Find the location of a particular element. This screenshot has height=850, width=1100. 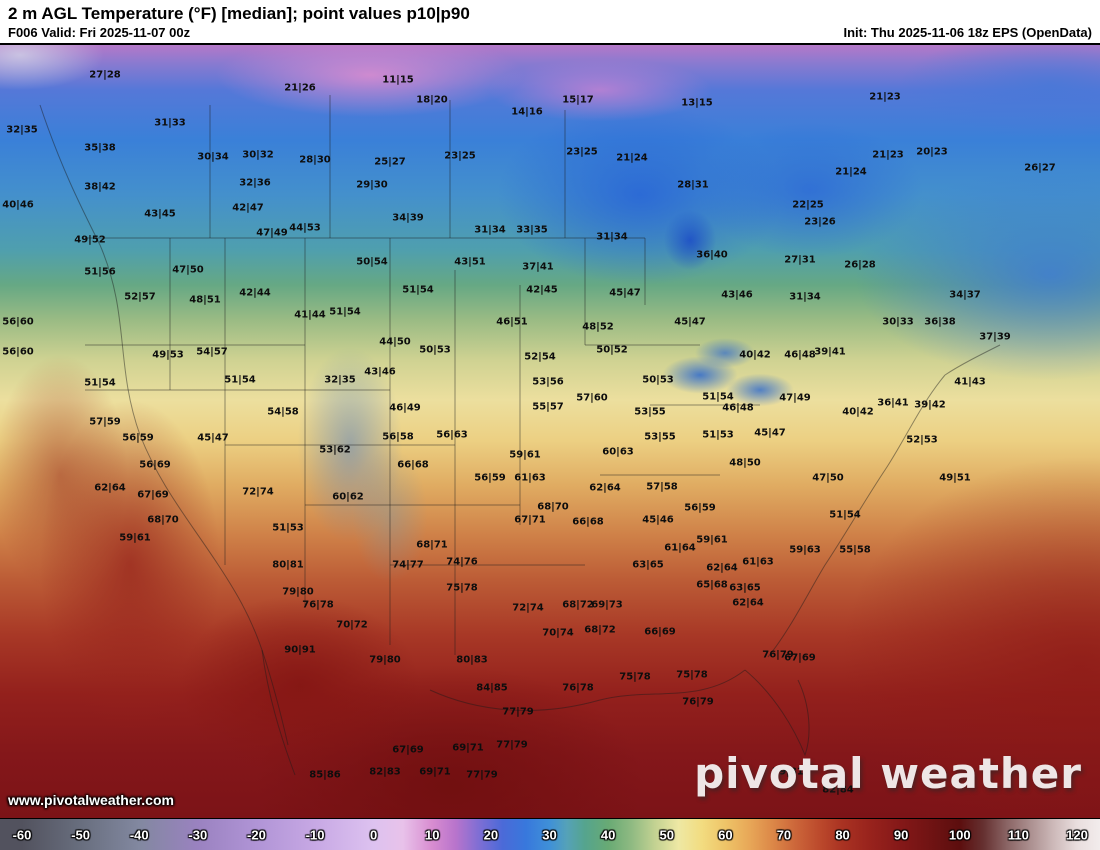

point-value: 59|63 is located at coordinates (805, 550).